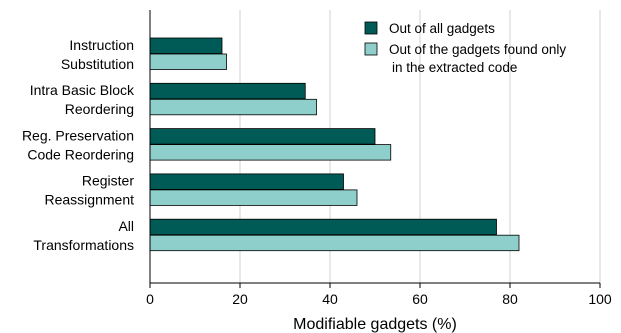 This screenshot has width=621, height=333. Describe the element at coordinates (150, 299) in the screenshot. I see `x-tick-label-0: 0` at that location.